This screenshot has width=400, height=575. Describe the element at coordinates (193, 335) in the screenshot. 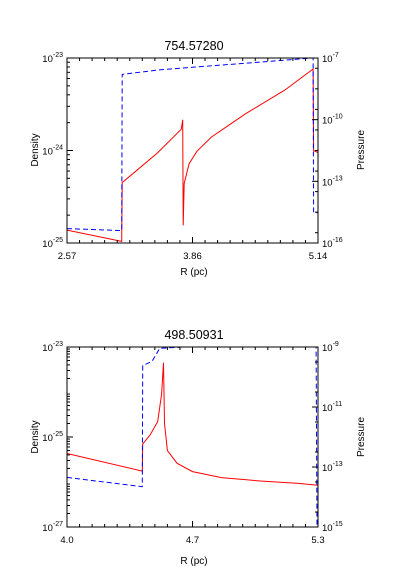

I see `bottom-chart-title: 498.50931` at that location.